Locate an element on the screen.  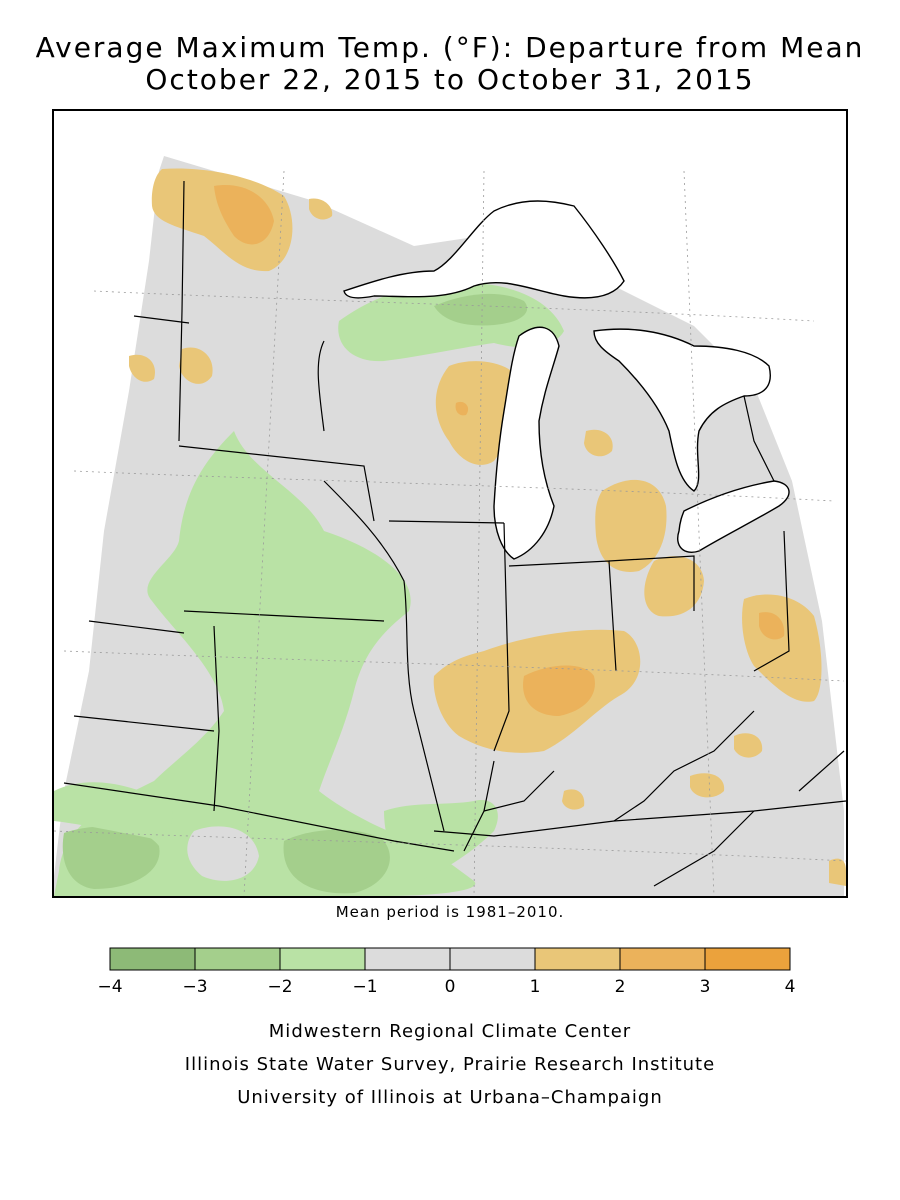
legend-tick-label: −4 is located at coordinates (109, 987).